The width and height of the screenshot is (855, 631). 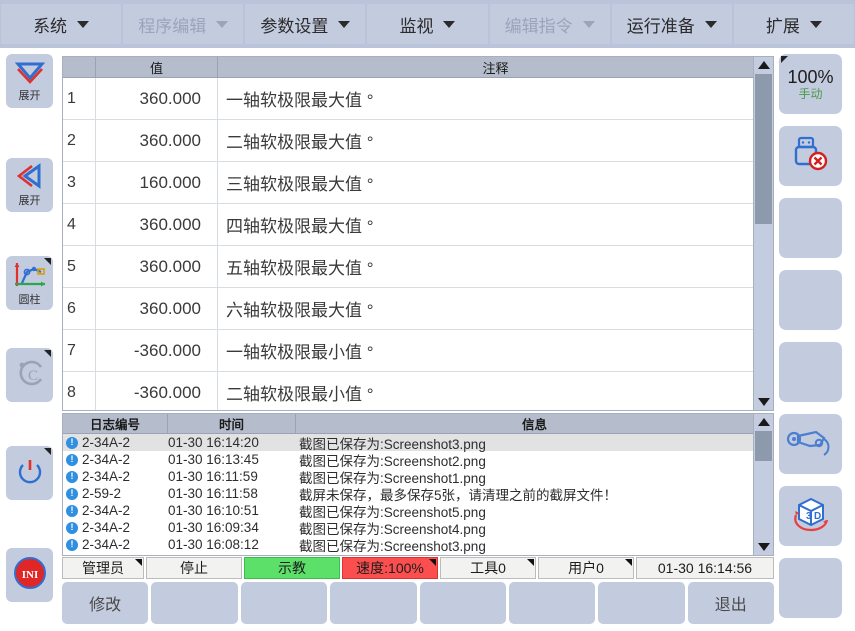 I want to click on table-row: 1 360.000 一轴软极限最大值 °, so click(x=418, y=99).